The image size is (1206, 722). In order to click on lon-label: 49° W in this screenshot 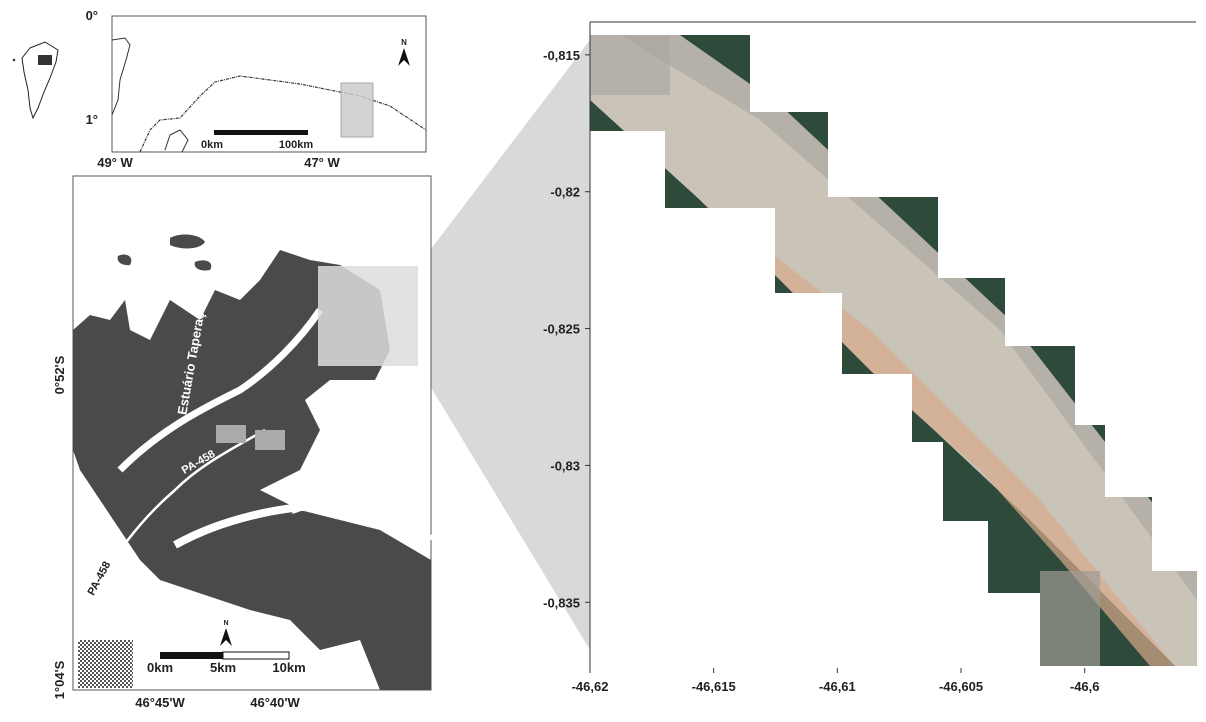, I will do `click(115, 162)`.